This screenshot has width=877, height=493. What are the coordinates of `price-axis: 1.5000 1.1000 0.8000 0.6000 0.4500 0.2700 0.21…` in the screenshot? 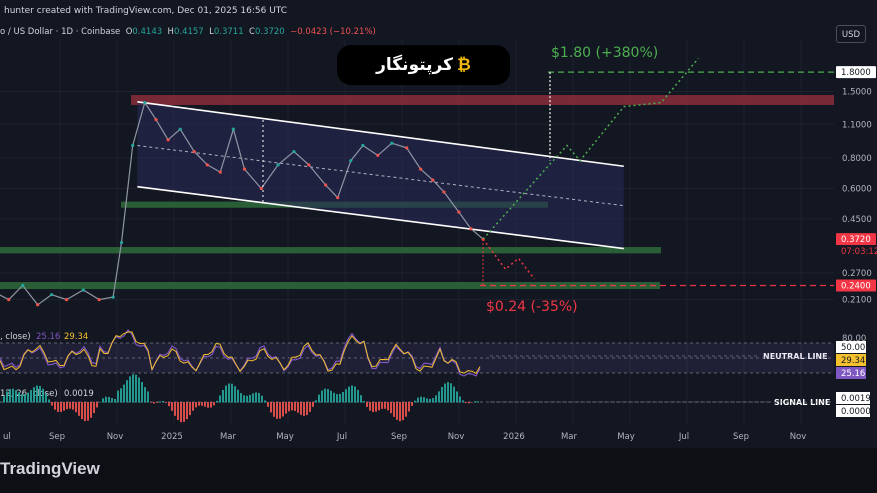 It's located at (857, 196).